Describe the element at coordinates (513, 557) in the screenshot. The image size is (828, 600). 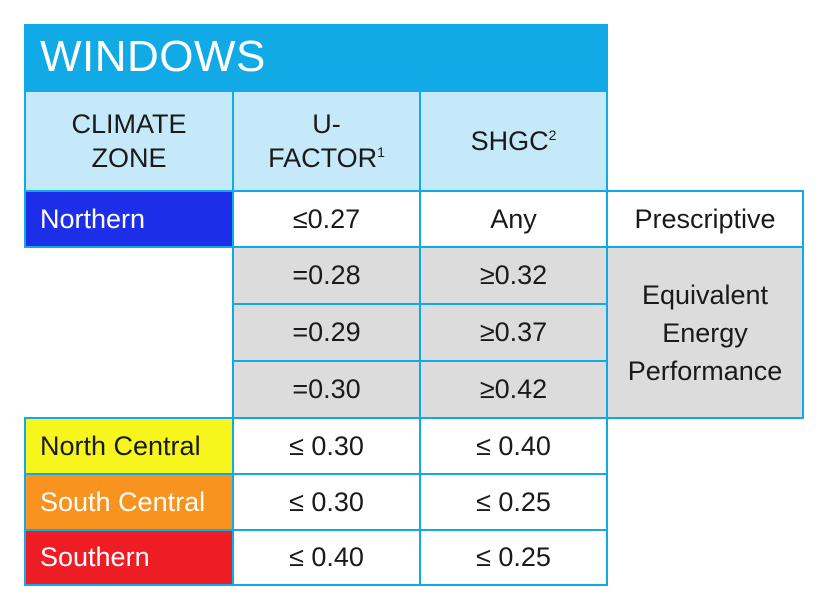
I see `southern-shgc: ≤ 0.25` at that location.